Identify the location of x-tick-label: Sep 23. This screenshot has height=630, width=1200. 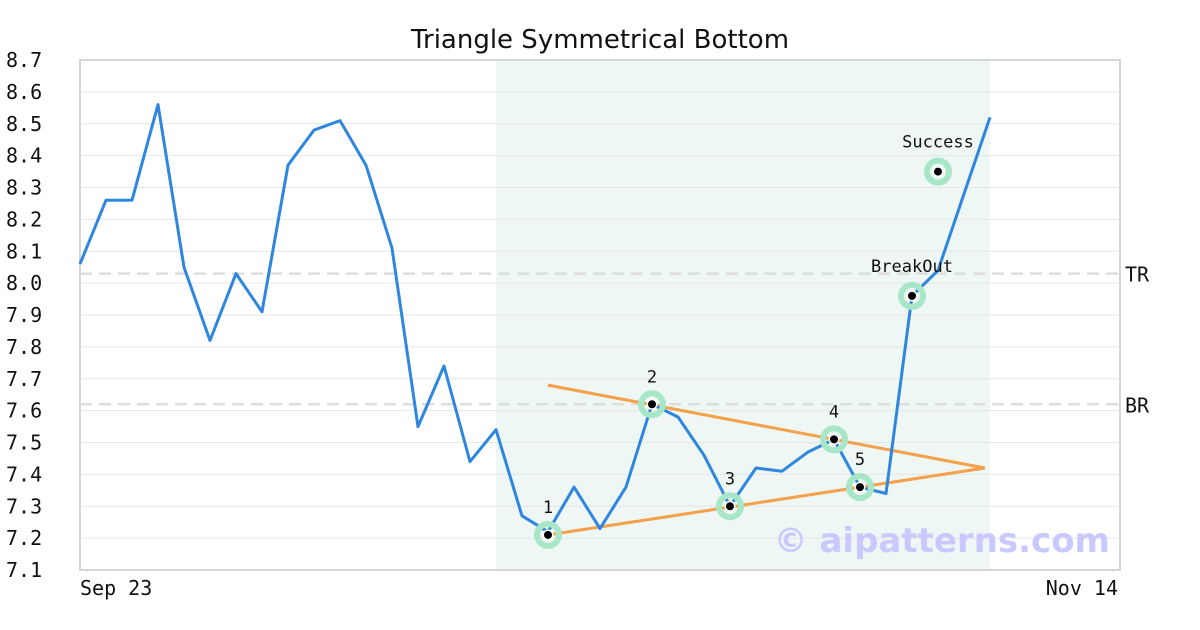
(116, 588).